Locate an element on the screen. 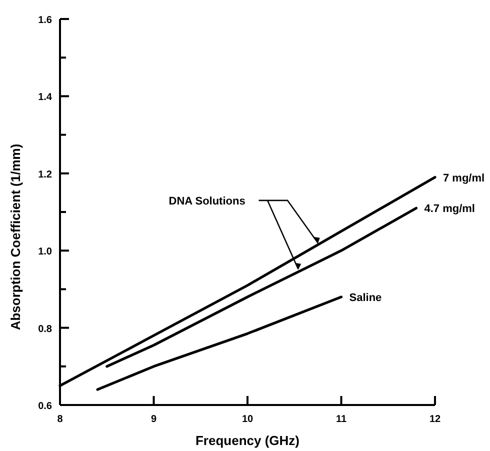 The width and height of the screenshot is (490, 451). y-tick-label: 0.6 is located at coordinates (45, 406).